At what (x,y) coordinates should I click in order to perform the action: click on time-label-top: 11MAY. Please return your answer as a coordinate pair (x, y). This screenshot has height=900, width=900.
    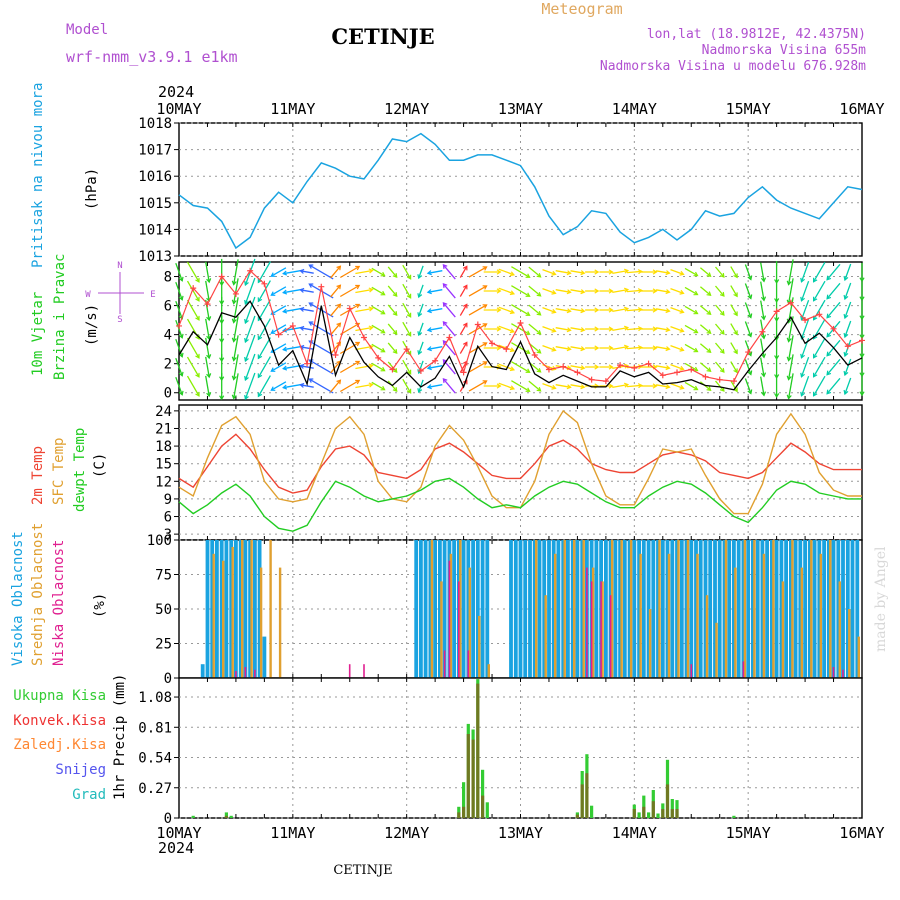
    Looking at the image, I should click on (292, 109).